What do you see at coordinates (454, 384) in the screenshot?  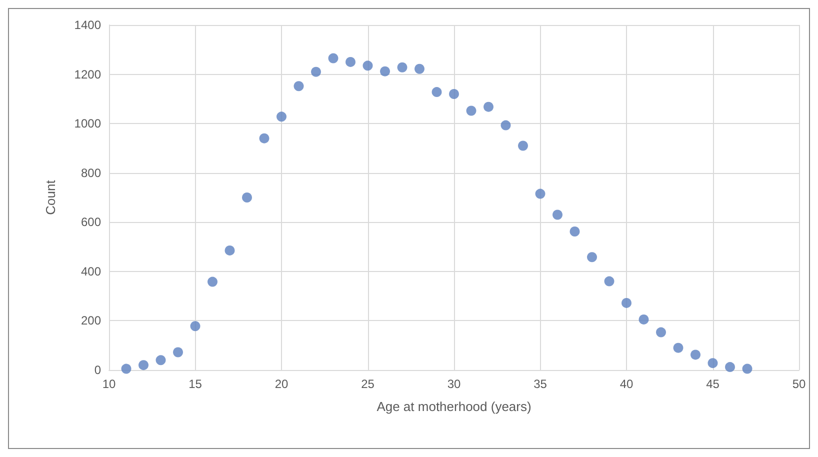 I see `x-tick-label: 30` at bounding box center [454, 384].